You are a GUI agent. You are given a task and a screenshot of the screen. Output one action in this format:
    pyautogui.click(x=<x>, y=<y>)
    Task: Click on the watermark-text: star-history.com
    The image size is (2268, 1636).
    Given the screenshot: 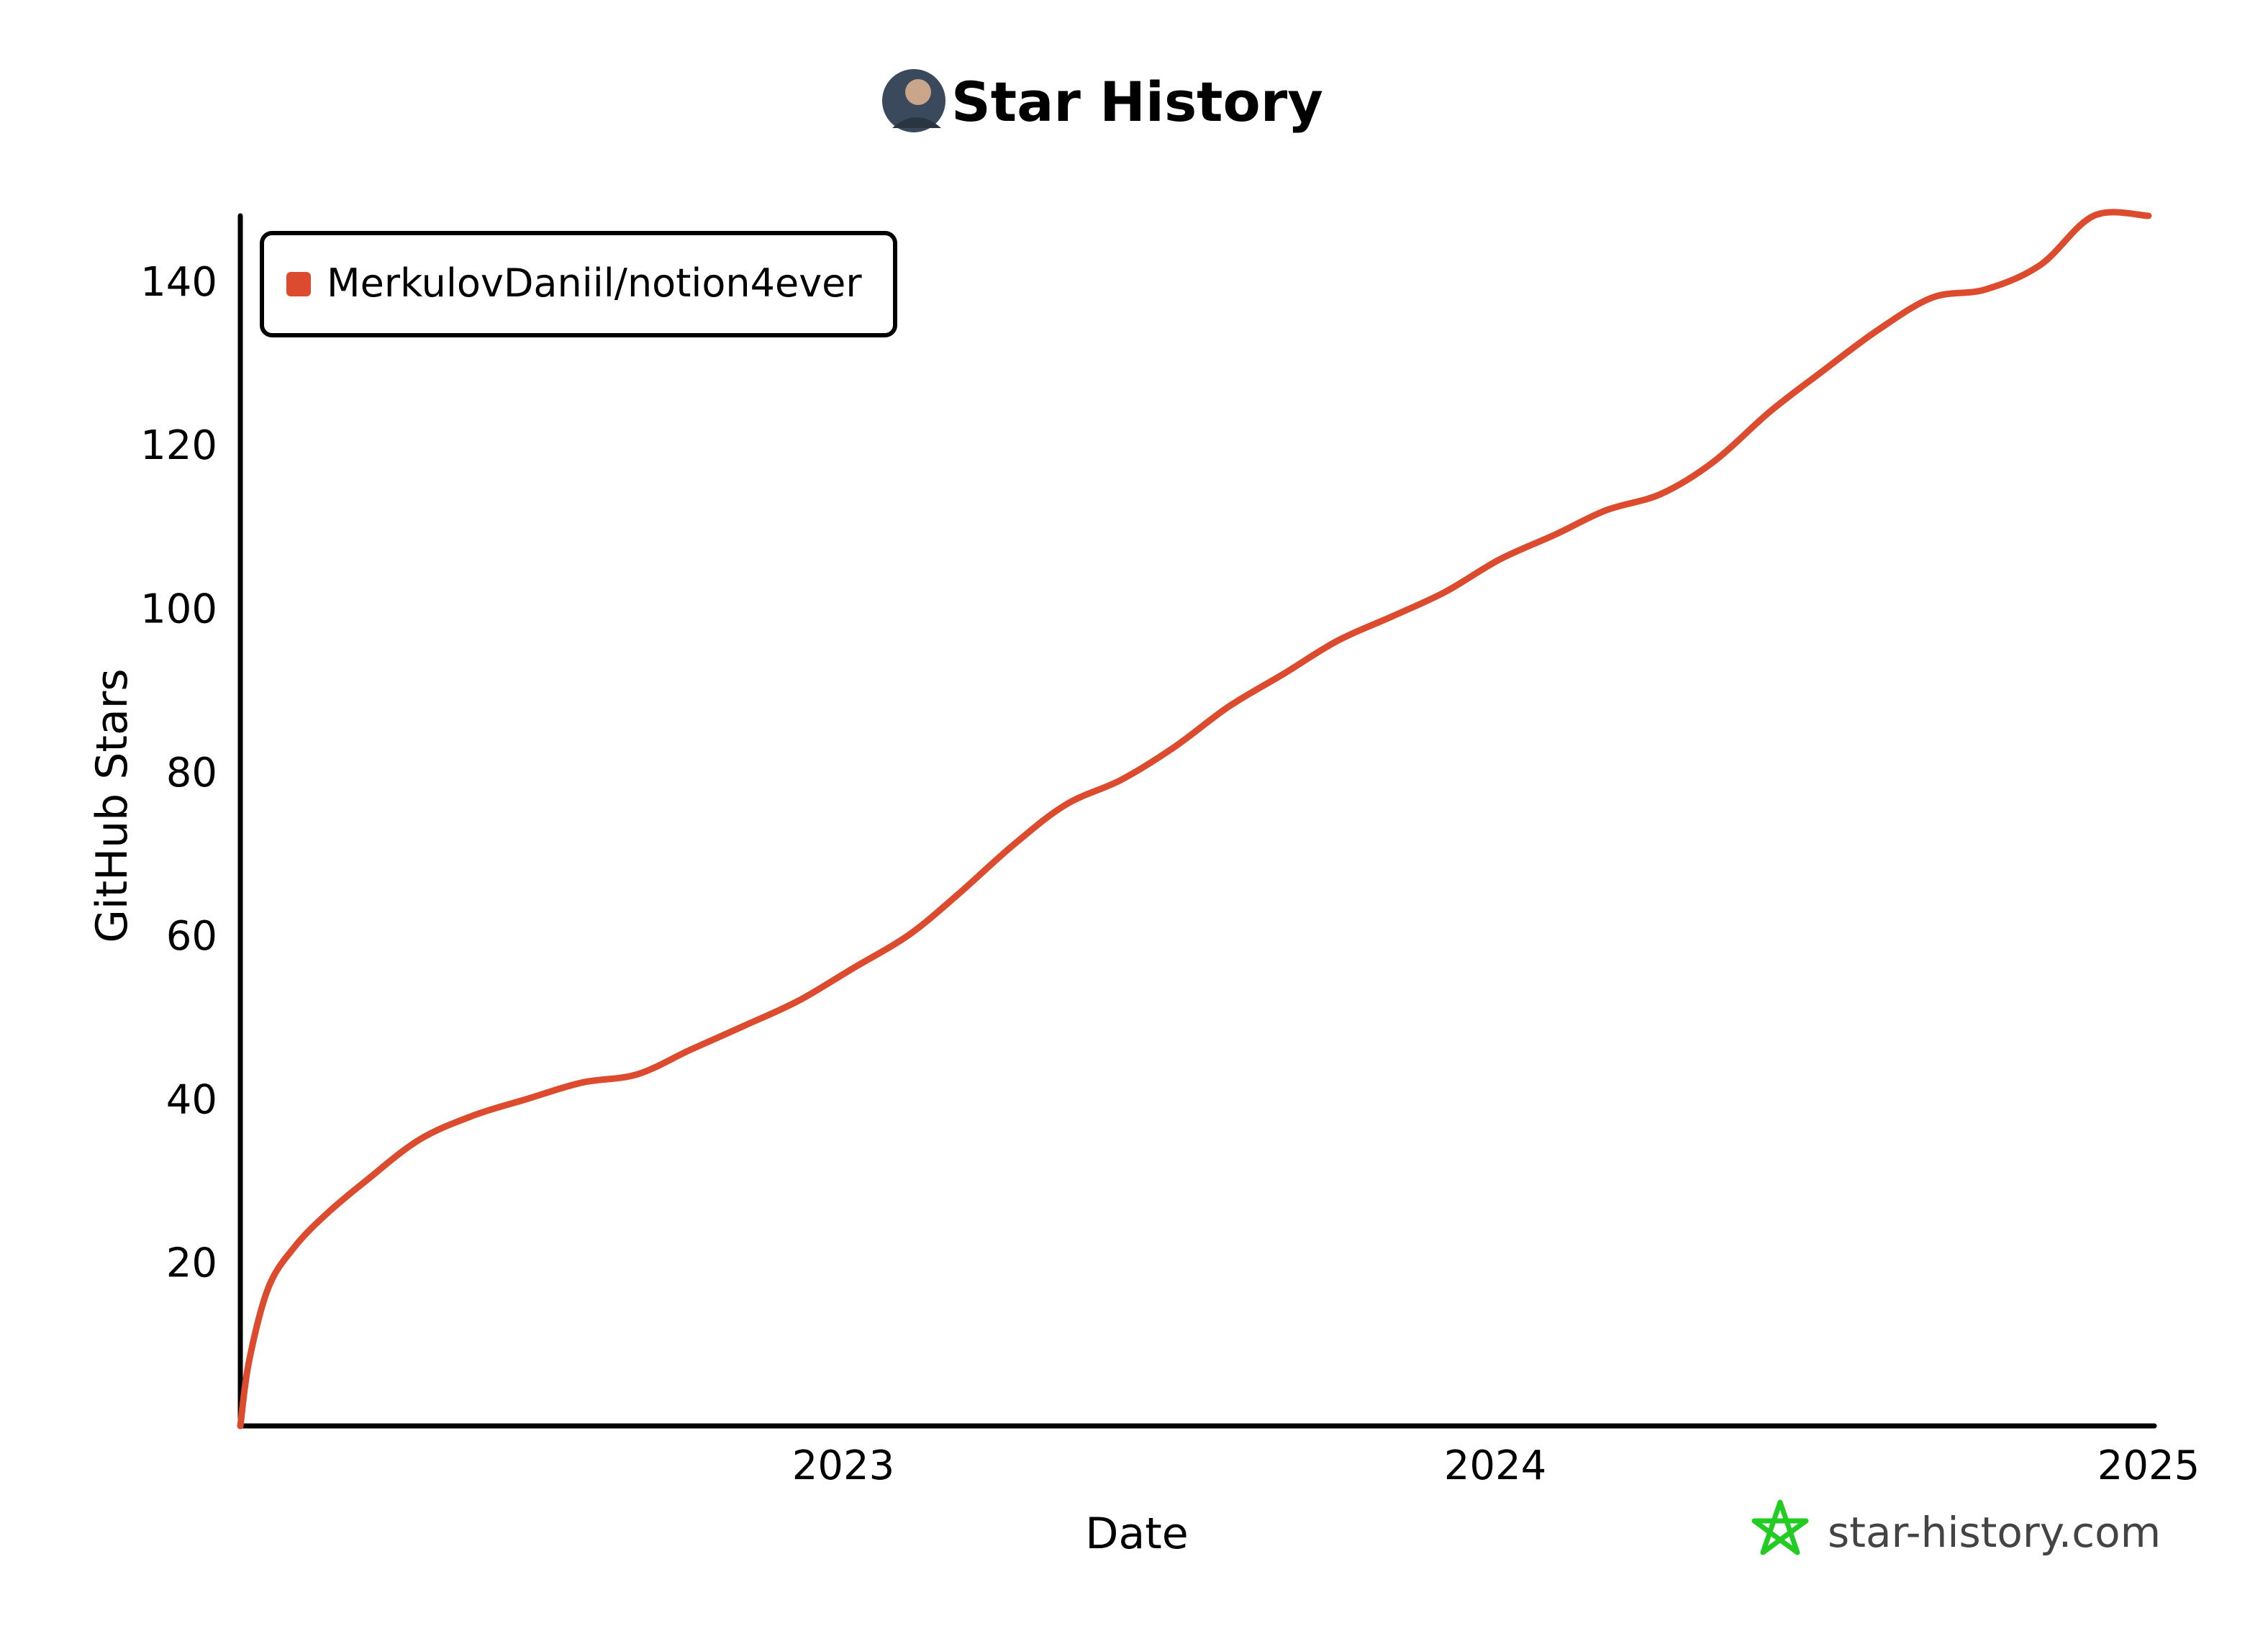 What is the action you would take?
    pyautogui.click(x=1994, y=1533)
    